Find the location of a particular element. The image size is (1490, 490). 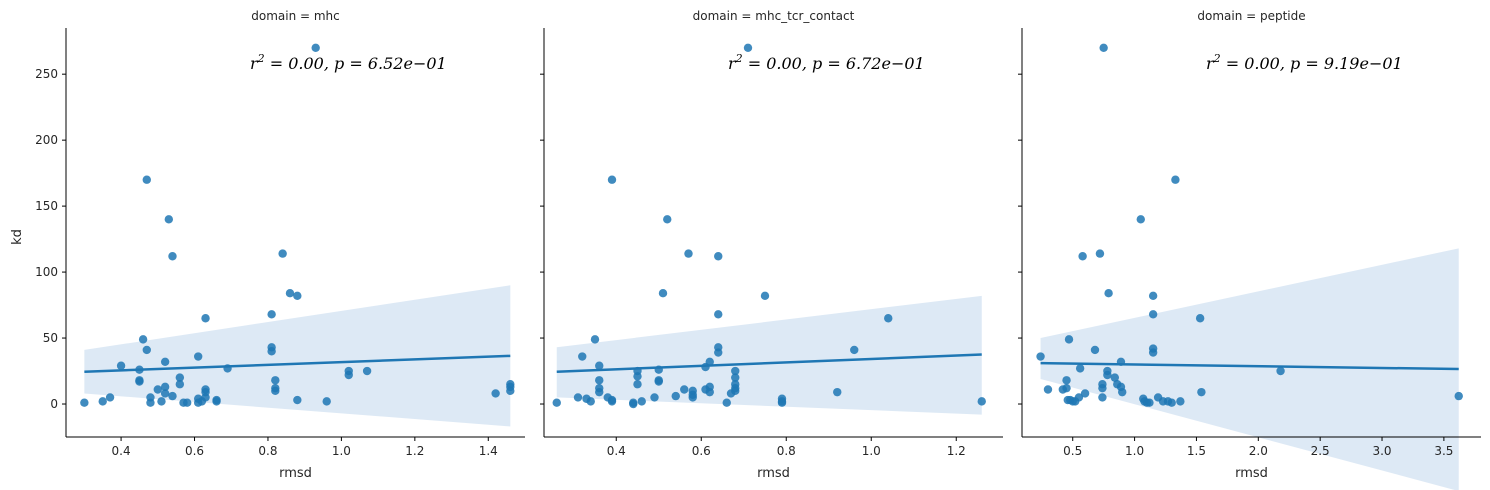

stats-annotation: r2 = 0.00, p = 6.52e−01 is located at coordinates (348, 62).